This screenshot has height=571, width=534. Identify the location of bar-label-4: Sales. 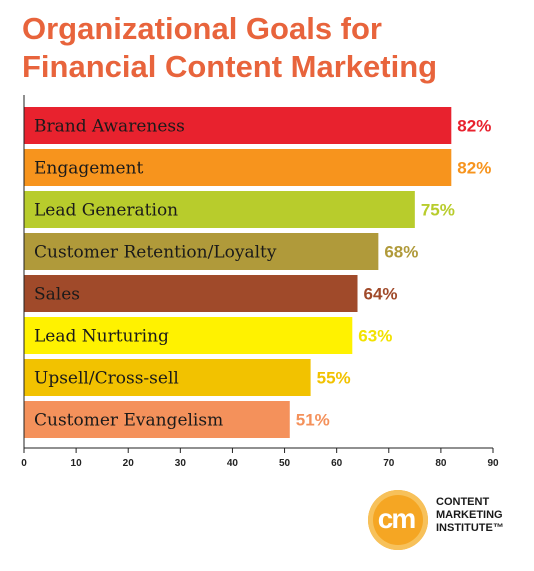
(57, 295).